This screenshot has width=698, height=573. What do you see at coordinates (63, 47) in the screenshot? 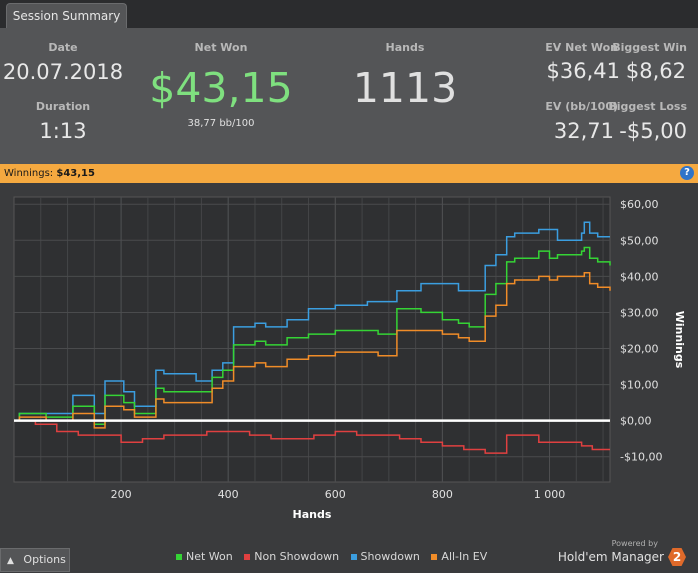
I see `date-label: Date` at bounding box center [63, 47].